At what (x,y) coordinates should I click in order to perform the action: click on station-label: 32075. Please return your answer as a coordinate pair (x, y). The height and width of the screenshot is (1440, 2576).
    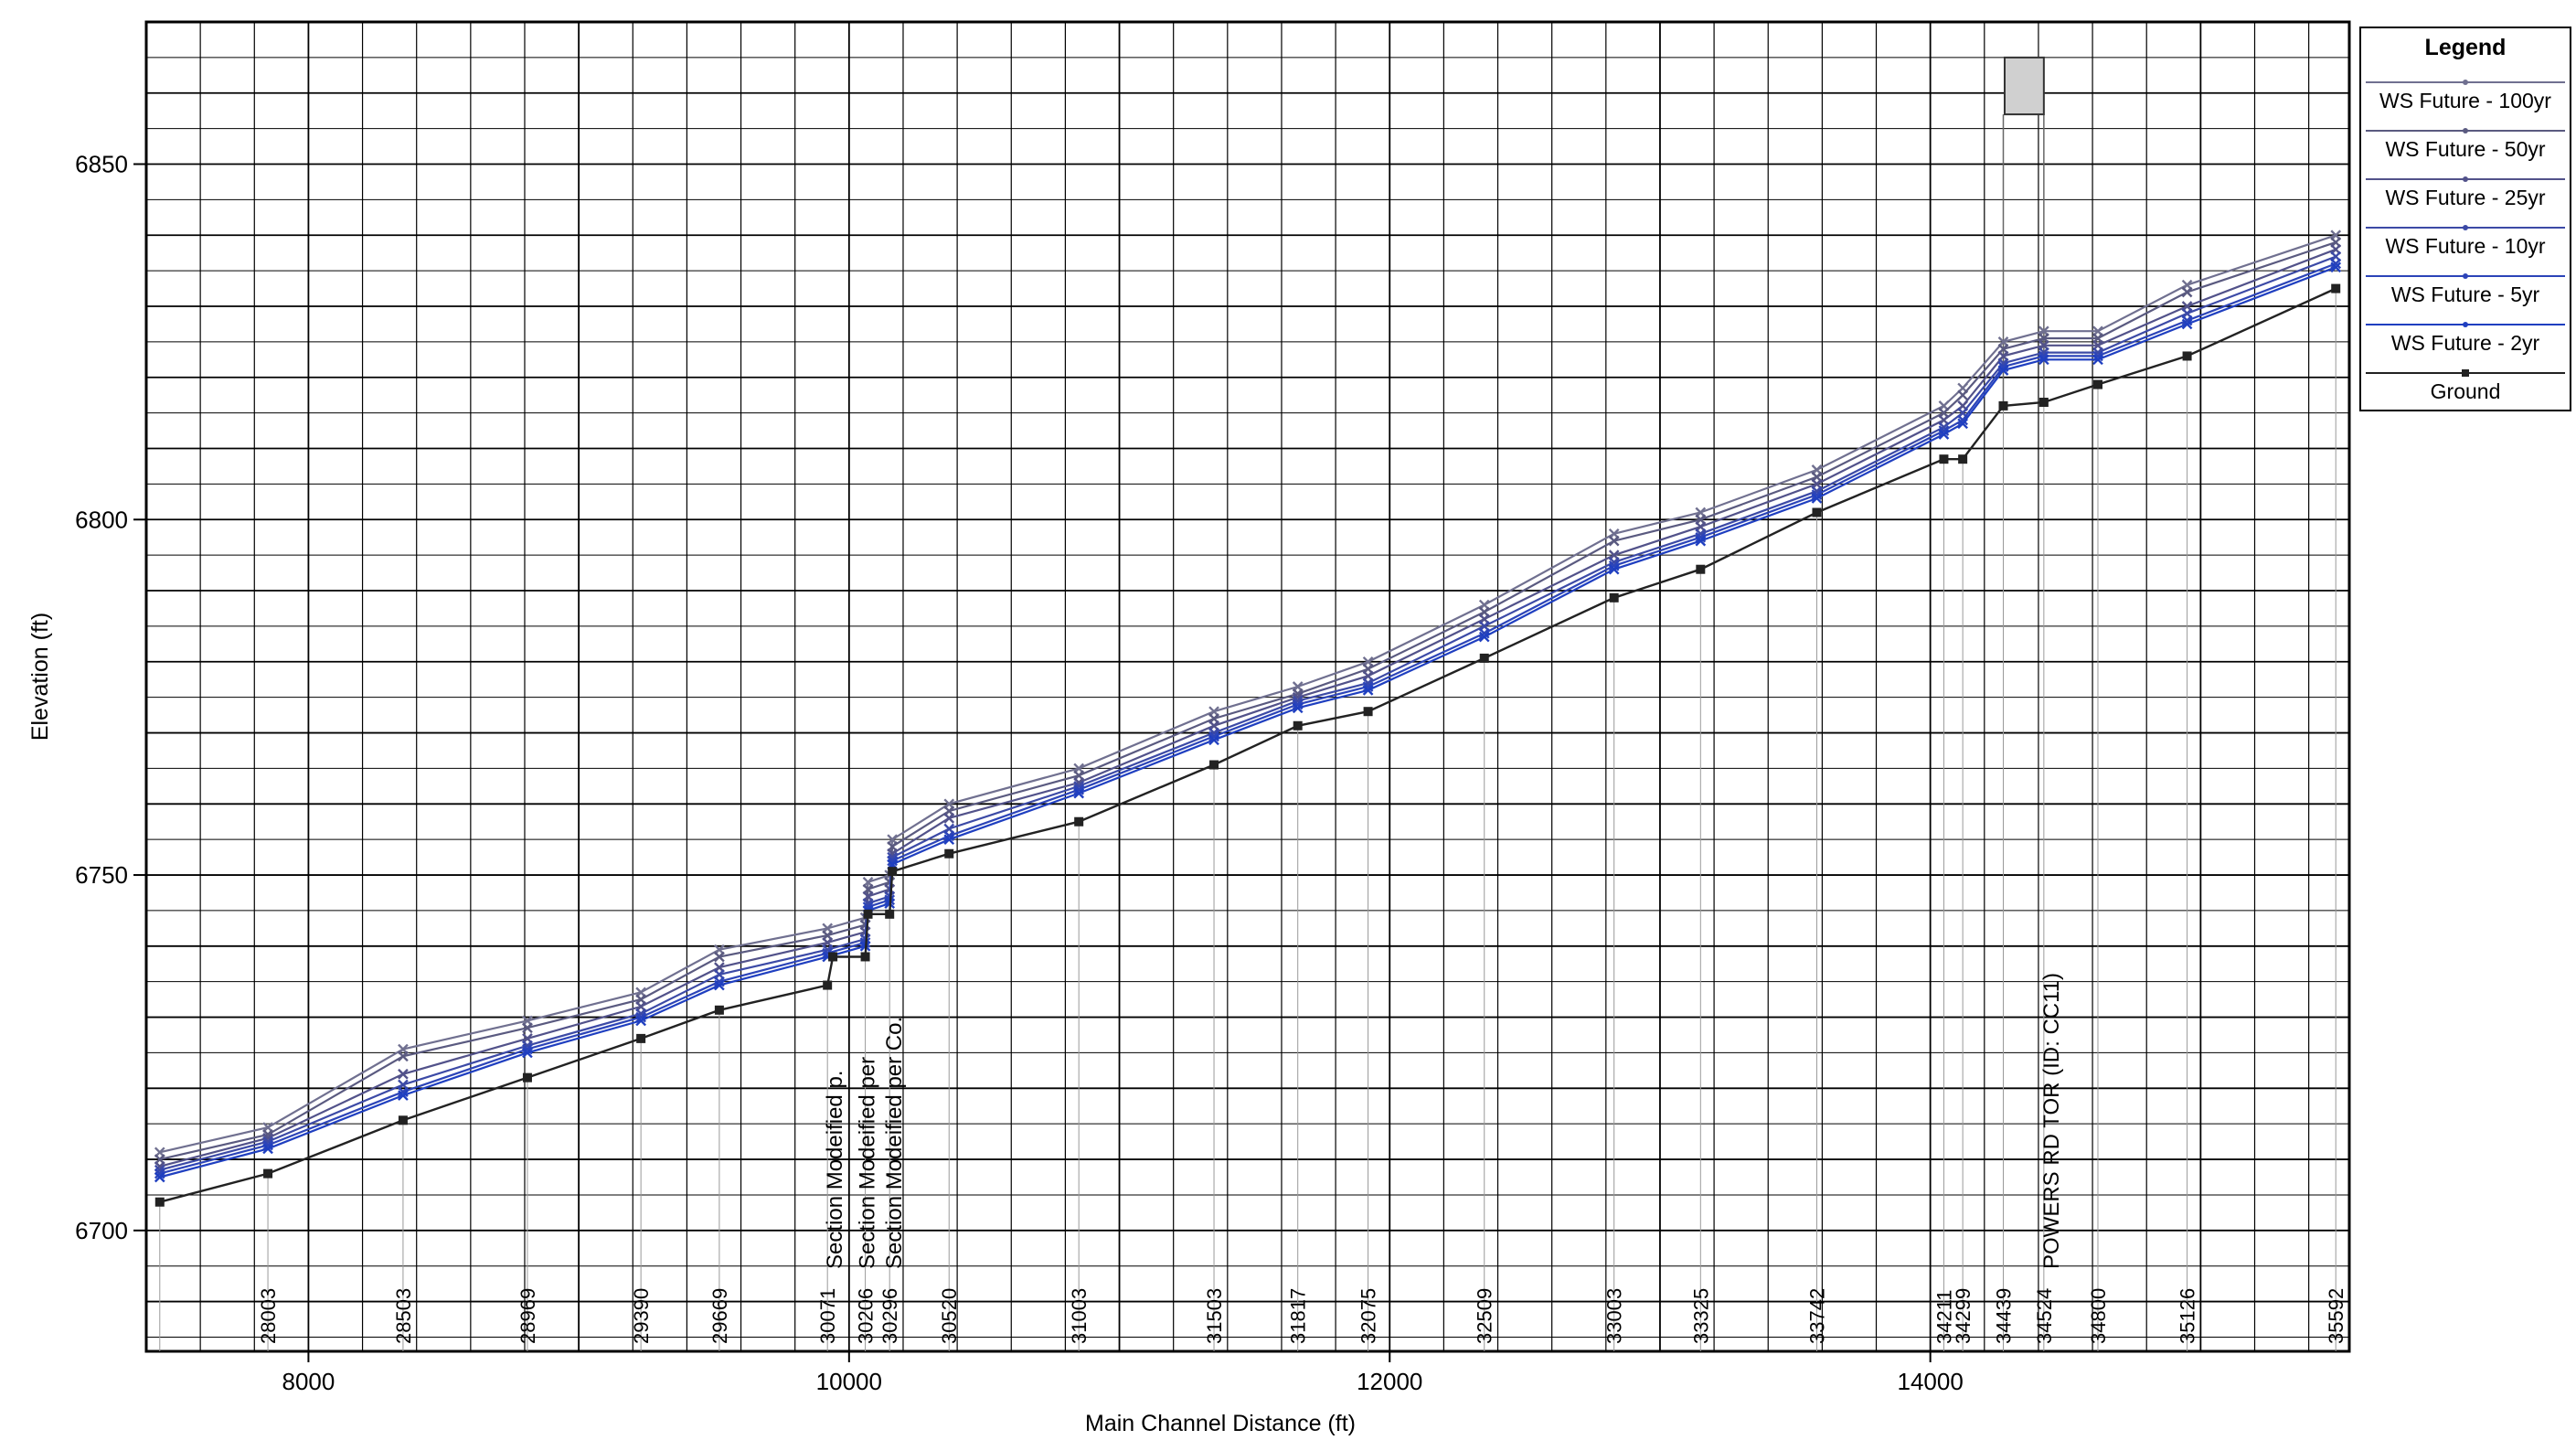
    Looking at the image, I should click on (1368, 1316).